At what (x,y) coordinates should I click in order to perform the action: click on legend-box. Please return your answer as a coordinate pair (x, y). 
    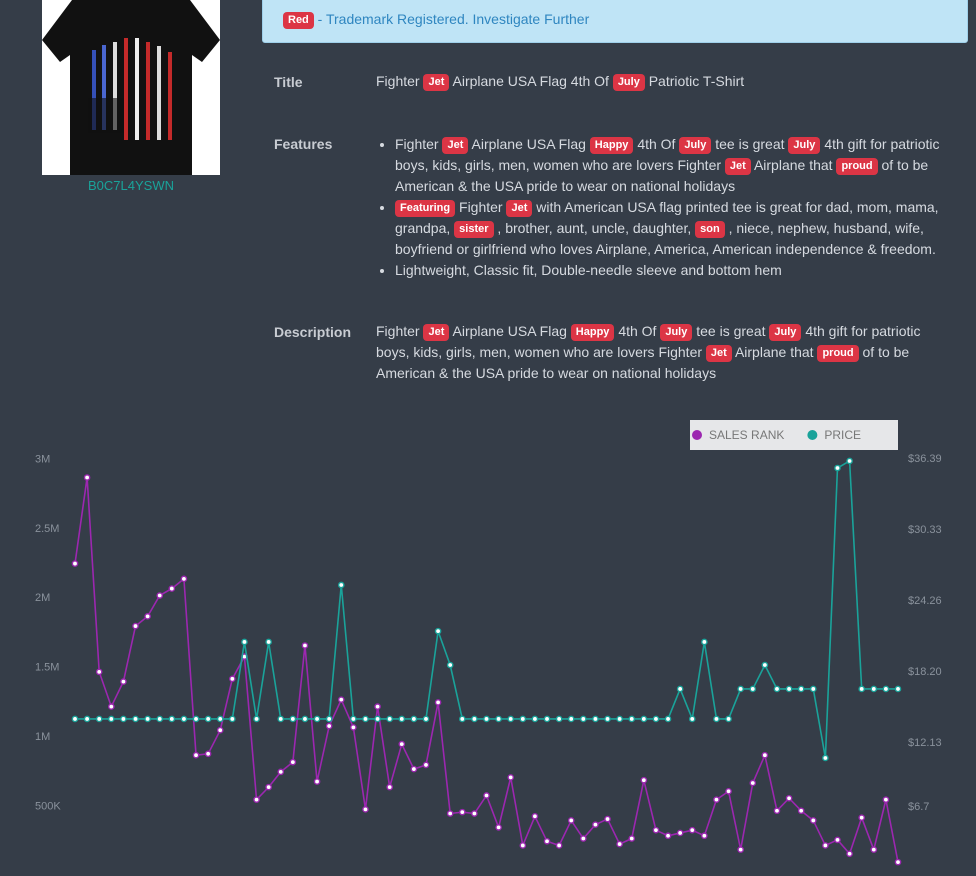
    Looking at the image, I should click on (794, 435).